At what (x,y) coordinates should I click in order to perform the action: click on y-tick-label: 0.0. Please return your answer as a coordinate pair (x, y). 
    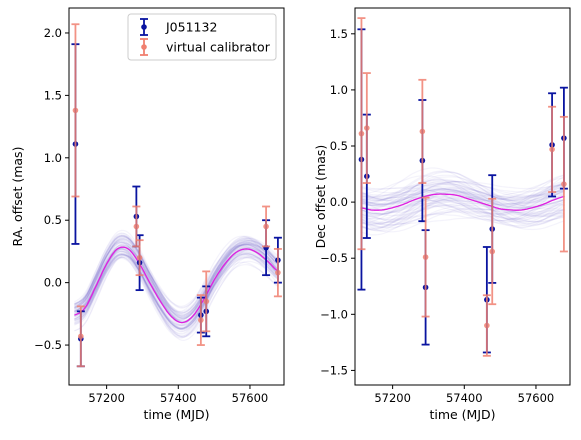
    Looking at the image, I should click on (53, 283).